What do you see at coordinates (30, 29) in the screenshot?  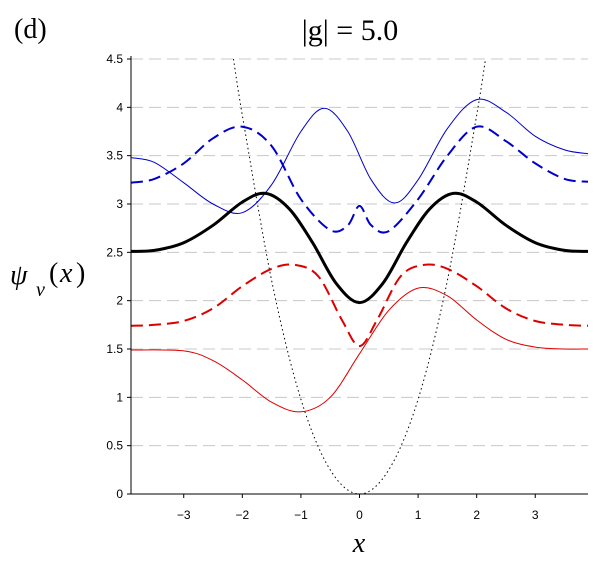 I see `panel-label: (d)` at bounding box center [30, 29].